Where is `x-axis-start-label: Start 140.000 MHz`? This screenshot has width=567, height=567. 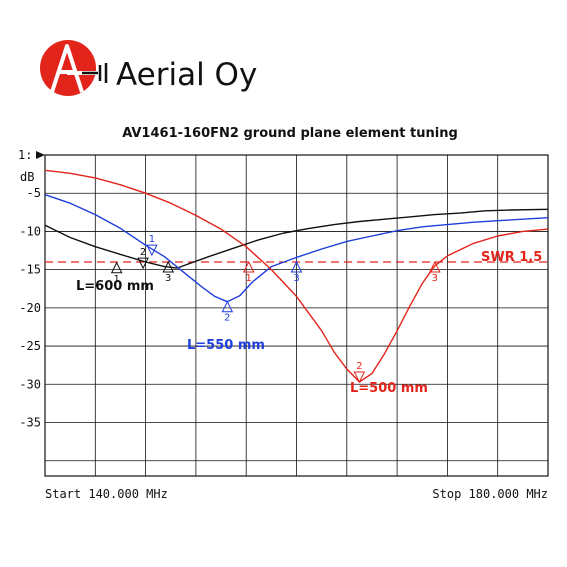
x-axis-start-label: Start 140.000 MHz is located at coordinates (106, 494).